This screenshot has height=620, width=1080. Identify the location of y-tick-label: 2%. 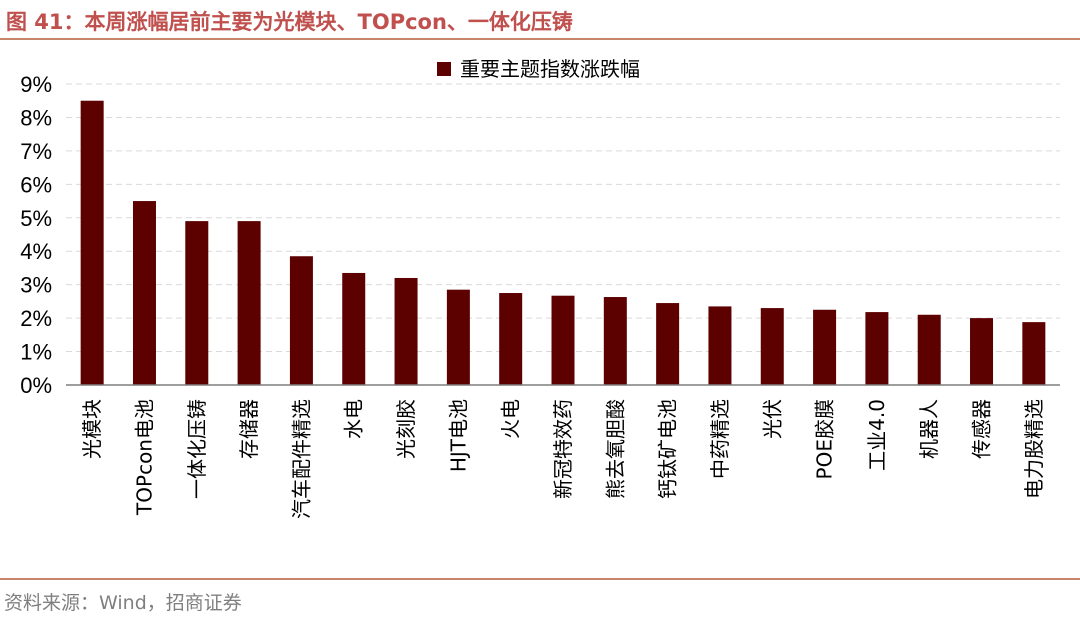
(36, 318).